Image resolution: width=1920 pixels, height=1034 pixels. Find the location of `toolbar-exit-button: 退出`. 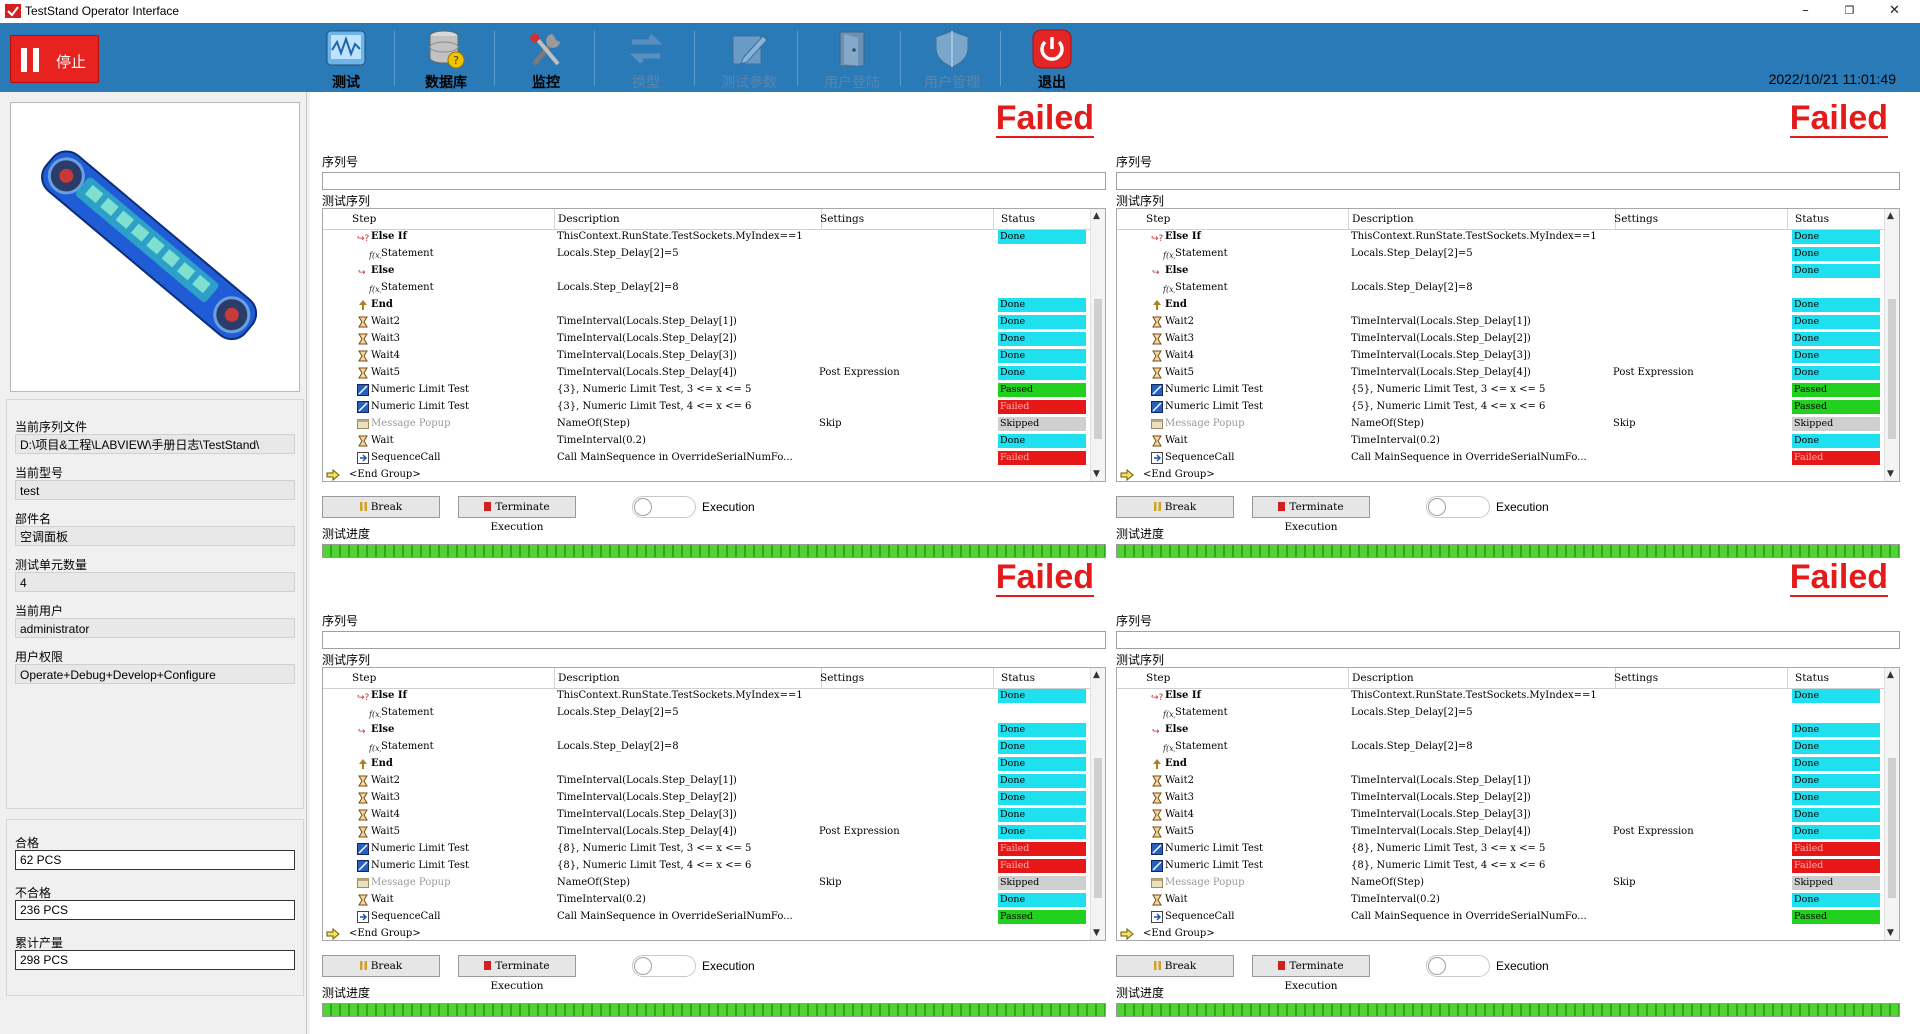

toolbar-exit-button: 退出 is located at coordinates (1052, 57).